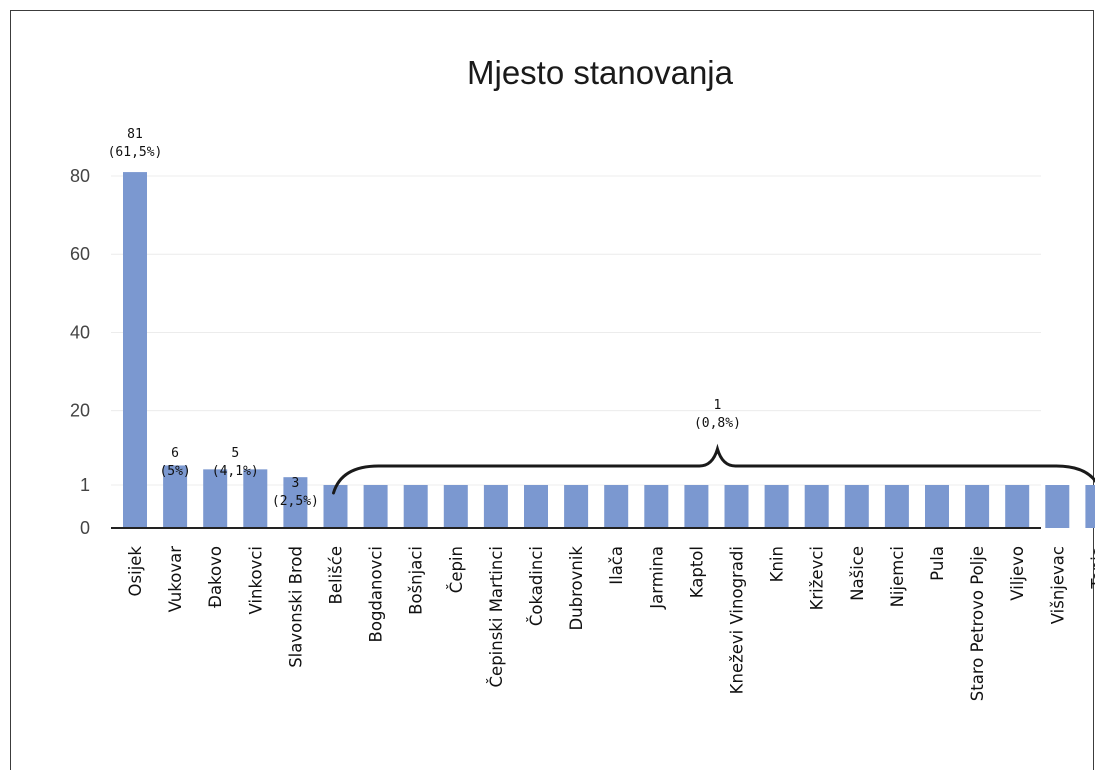  What do you see at coordinates (937, 563) in the screenshot?
I see `x-tick-label: Pula` at bounding box center [937, 563].